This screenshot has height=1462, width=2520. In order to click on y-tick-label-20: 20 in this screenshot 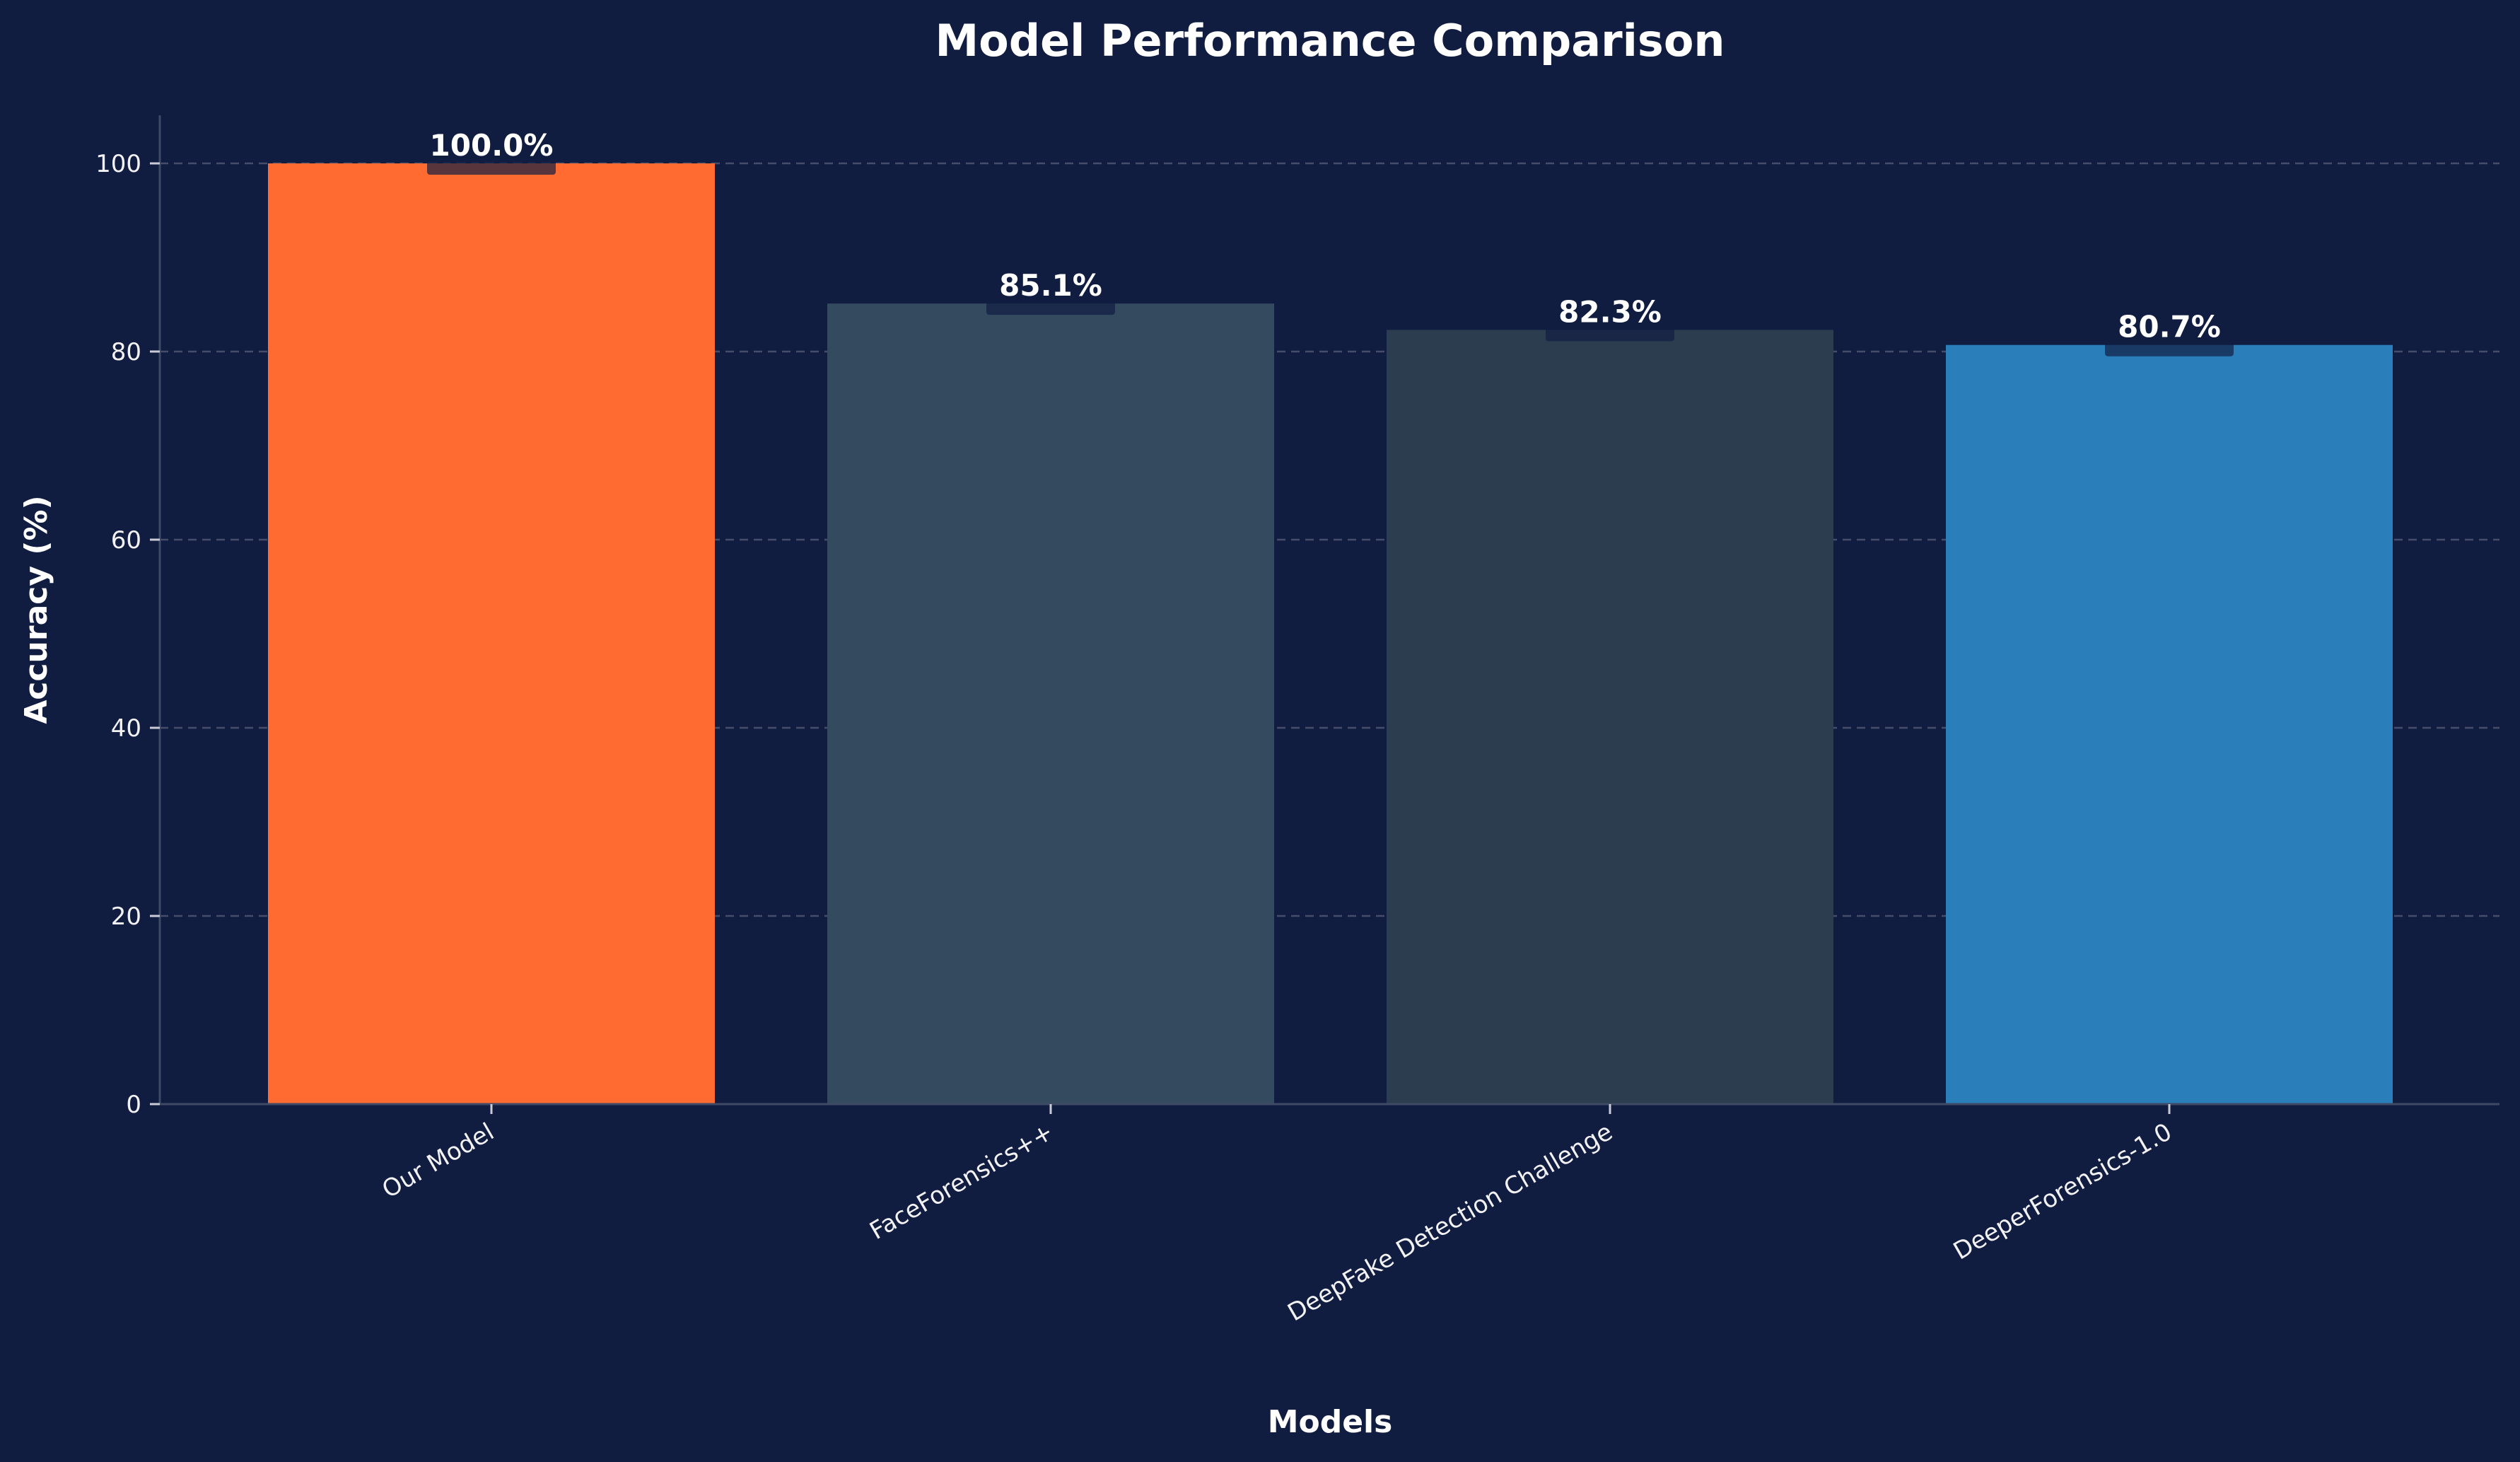, I will do `click(126, 917)`.